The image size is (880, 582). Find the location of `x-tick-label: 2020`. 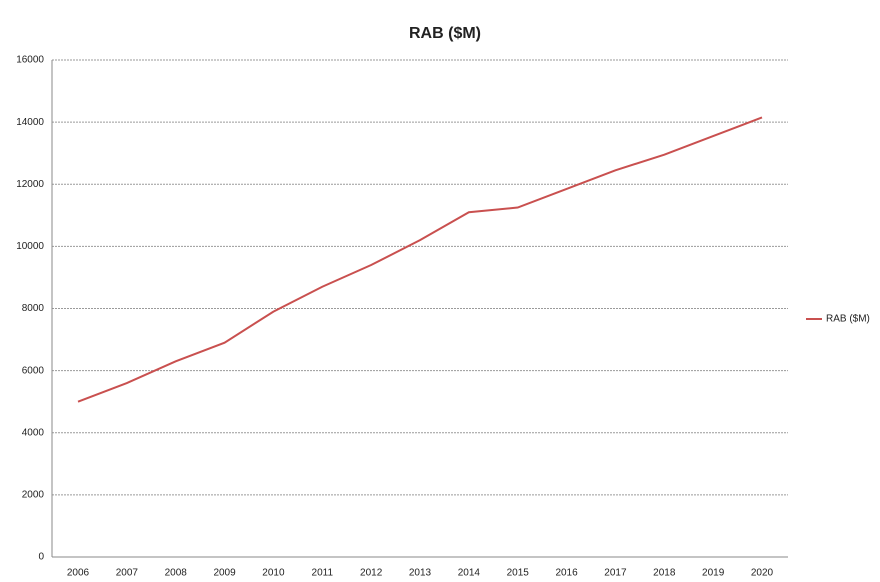

x-tick-label: 2020 is located at coordinates (762, 573).